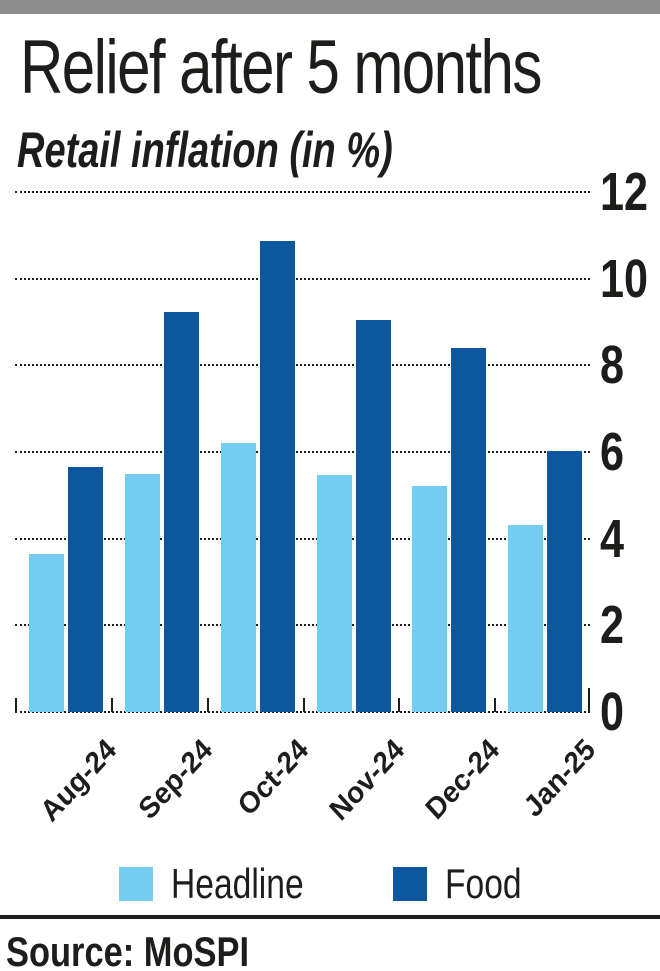 This screenshot has width=660, height=971. What do you see at coordinates (624, 192) in the screenshot?
I see `y-axis-label-12: 12` at bounding box center [624, 192].